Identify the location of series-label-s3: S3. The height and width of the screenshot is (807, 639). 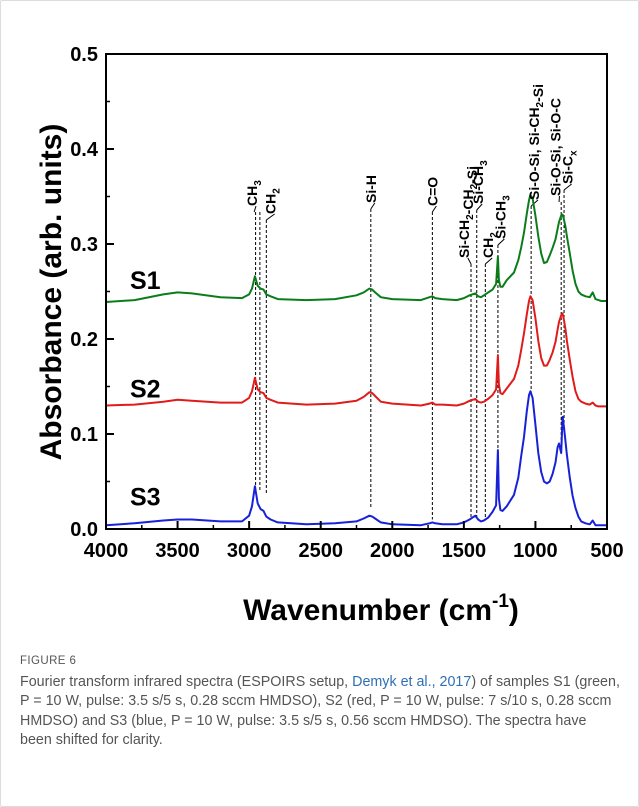
(145, 498).